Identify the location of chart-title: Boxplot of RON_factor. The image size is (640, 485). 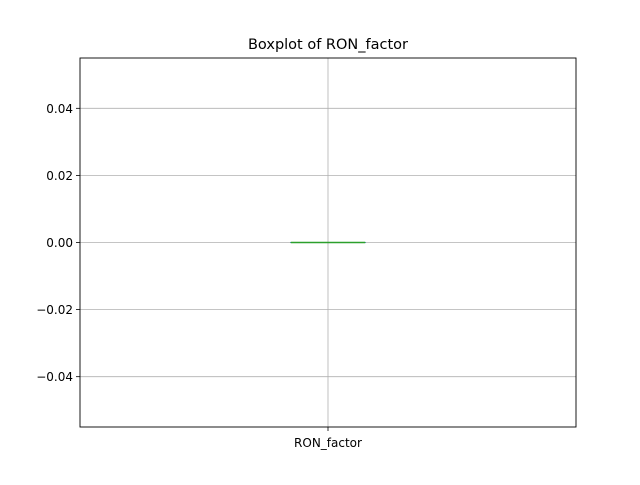
(328, 45).